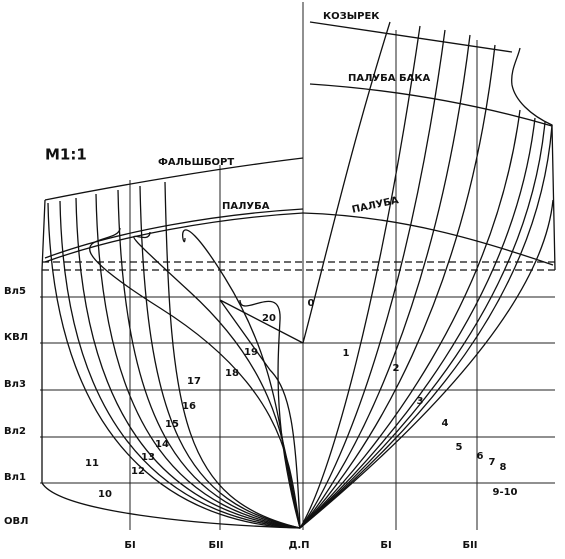 This screenshot has width=565, height=559. I want to click on station-number: 8, so click(503, 467).